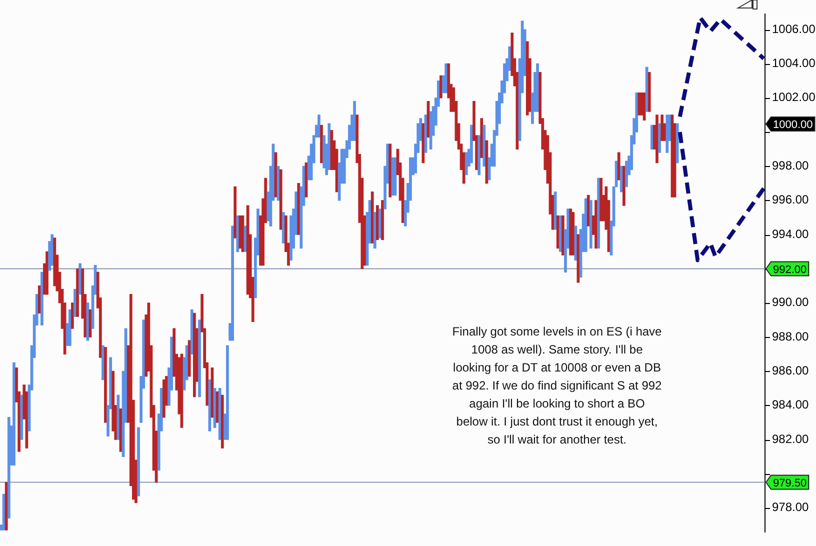 The image size is (816, 546). What do you see at coordinates (790, 270) in the screenshot?
I see `ref-line-label: 992.00` at bounding box center [790, 270].